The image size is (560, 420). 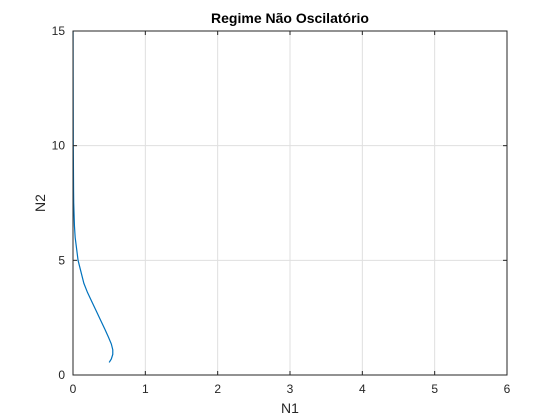 What do you see at coordinates (59, 146) in the screenshot?
I see `y-tick-label: 10` at bounding box center [59, 146].